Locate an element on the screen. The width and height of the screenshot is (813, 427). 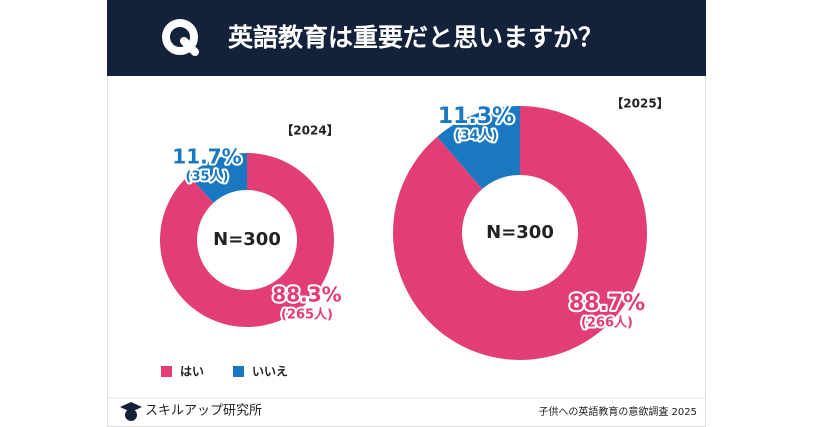
value-label: 88.3% is located at coordinates (306, 295).